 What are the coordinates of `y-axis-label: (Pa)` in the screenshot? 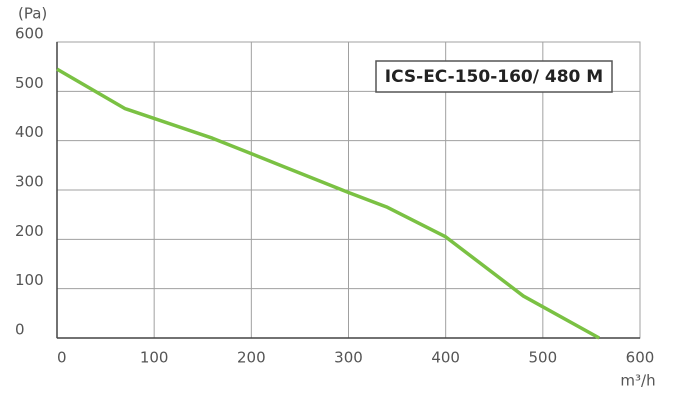 It's located at (32, 14).